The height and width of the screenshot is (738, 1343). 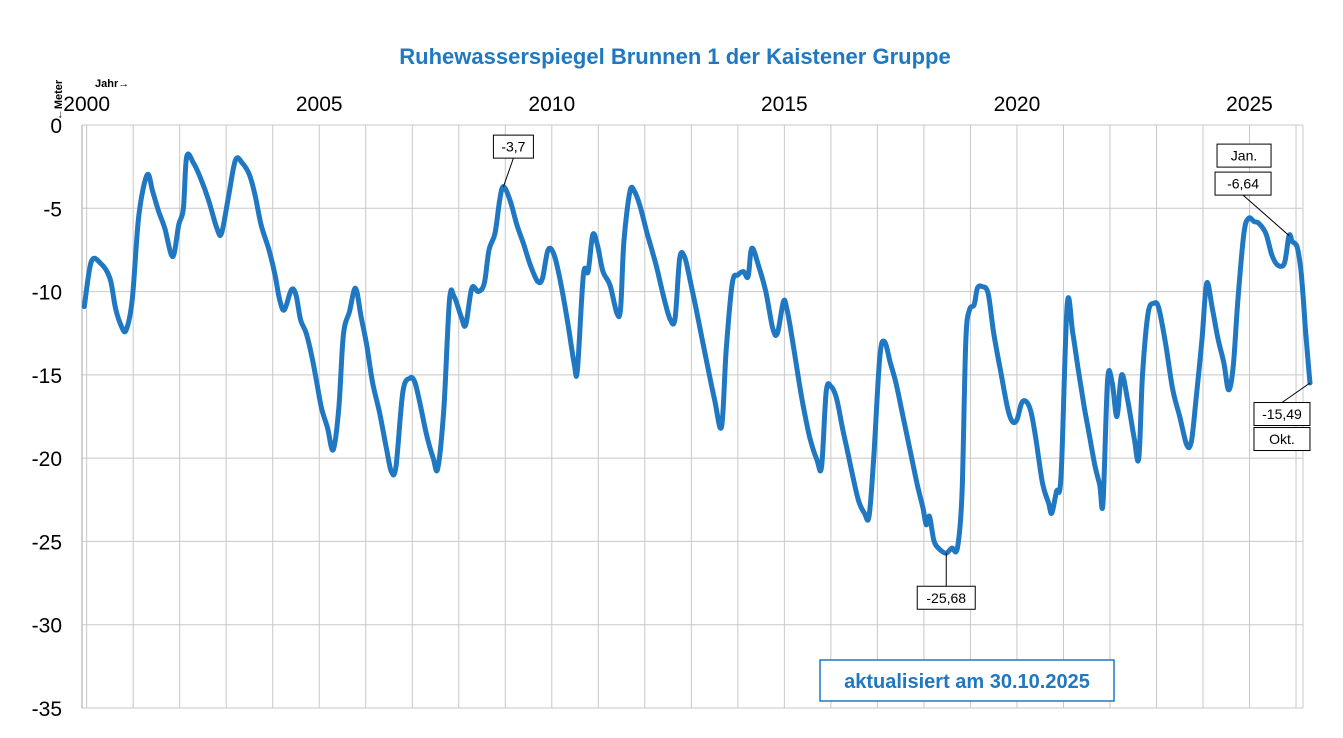 What do you see at coordinates (47, 626) in the screenshot?
I see `y-tick-label: -30` at bounding box center [47, 626].